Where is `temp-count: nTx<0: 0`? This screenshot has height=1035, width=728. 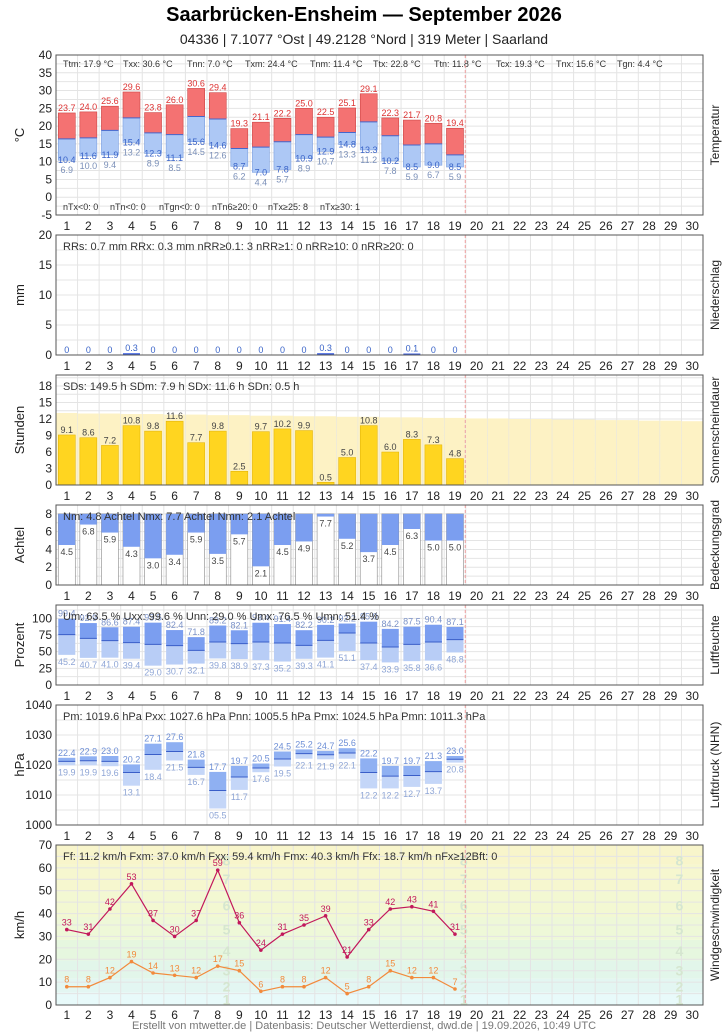 temp-count: nTx<0: 0 is located at coordinates (80, 207).